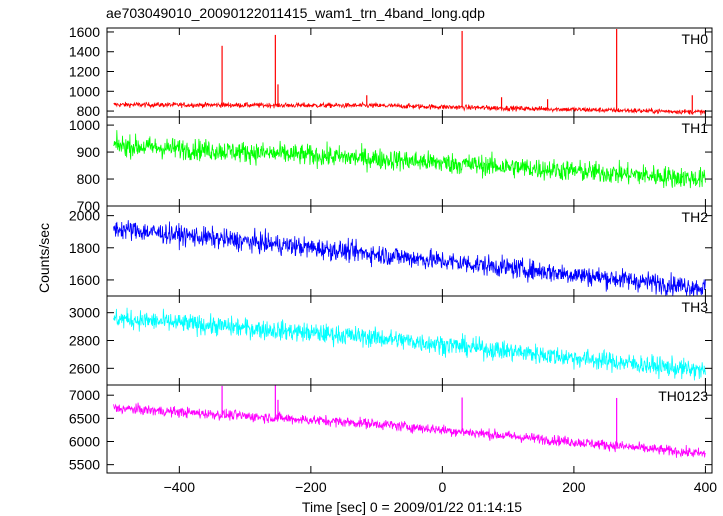  Describe the element at coordinates (84, 248) in the screenshot. I see `y-tick-label: 1800` at that location.